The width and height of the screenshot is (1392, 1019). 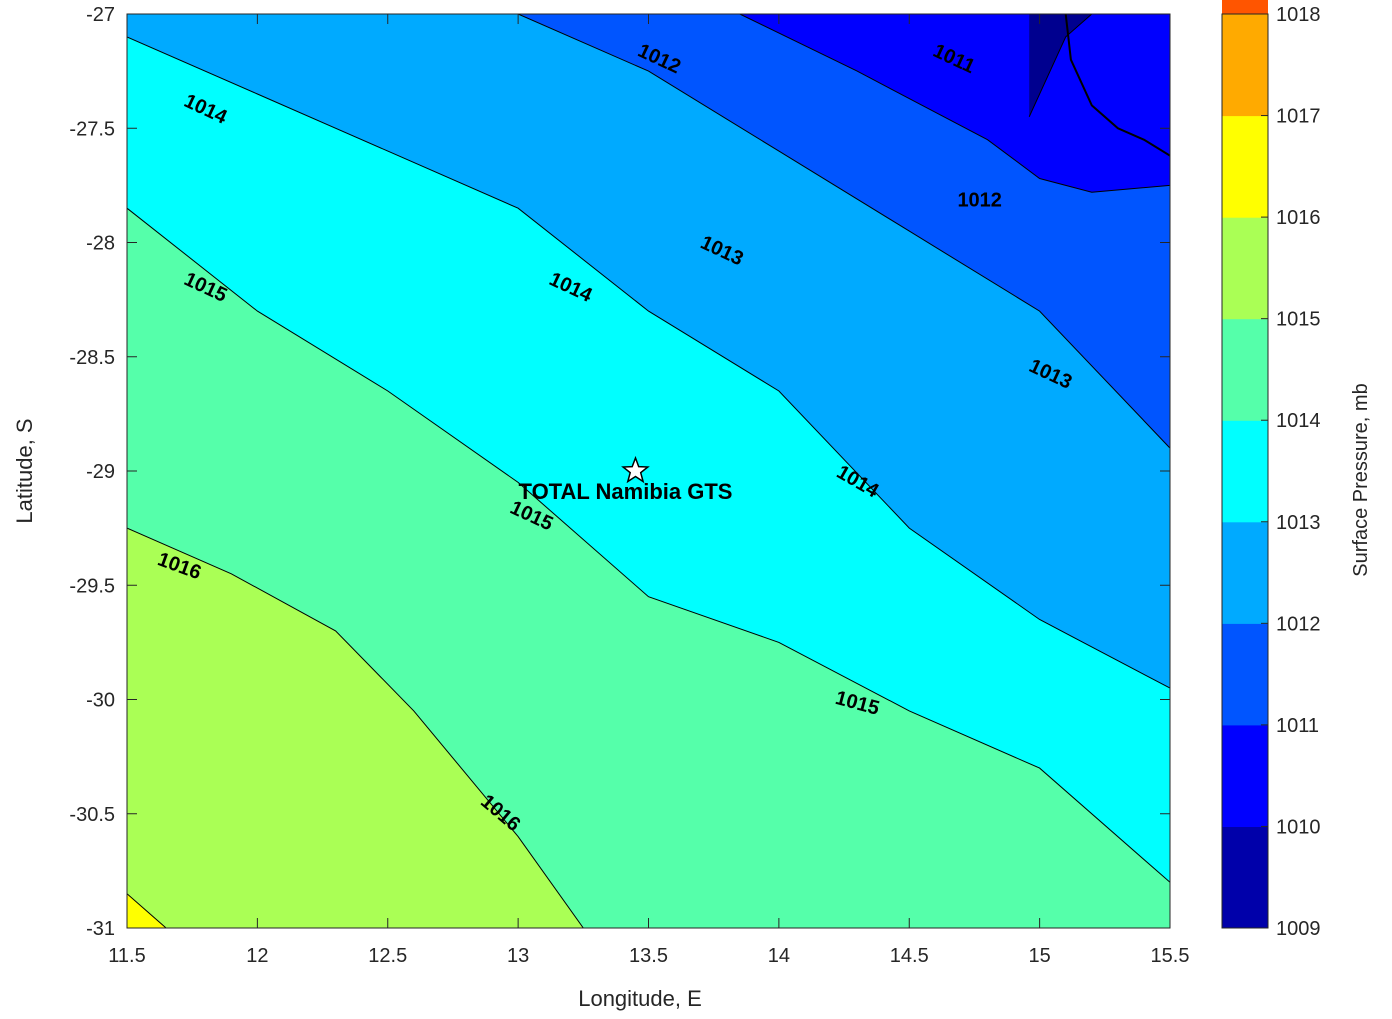 What do you see at coordinates (126, 956) in the screenshot?
I see `x-tick-label: 11.5` at bounding box center [126, 956].